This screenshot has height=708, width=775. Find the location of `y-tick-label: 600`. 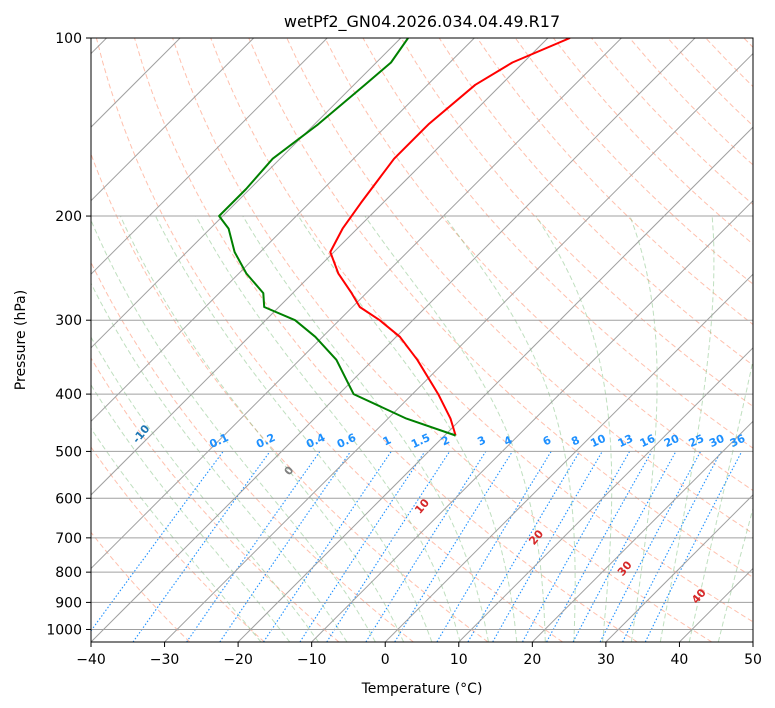

y-tick-label: 600 is located at coordinates (68, 499).